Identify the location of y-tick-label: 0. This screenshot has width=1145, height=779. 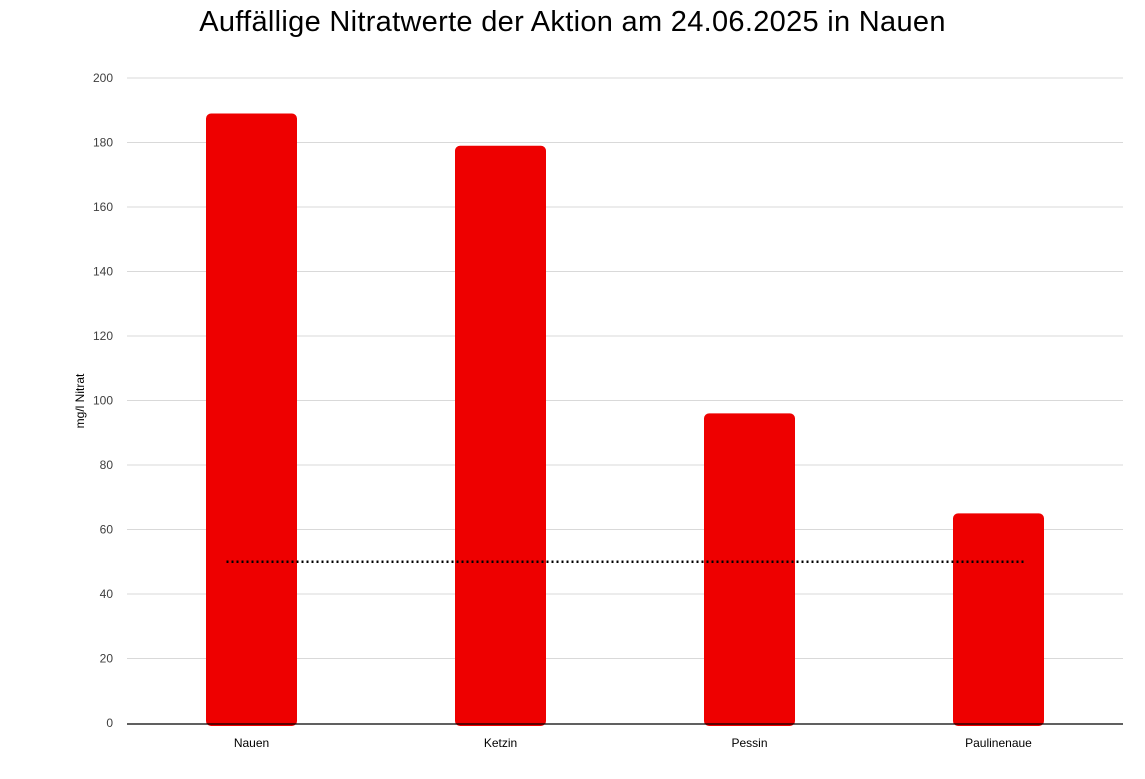
(109, 723).